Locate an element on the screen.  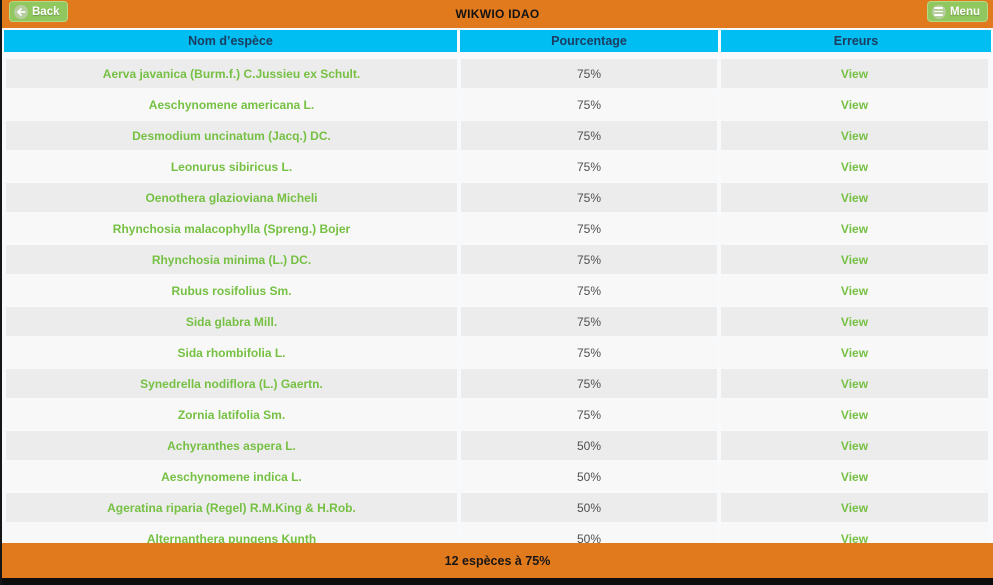
table-row: Leonurus sibiricus L. 75% View is located at coordinates (497, 166).